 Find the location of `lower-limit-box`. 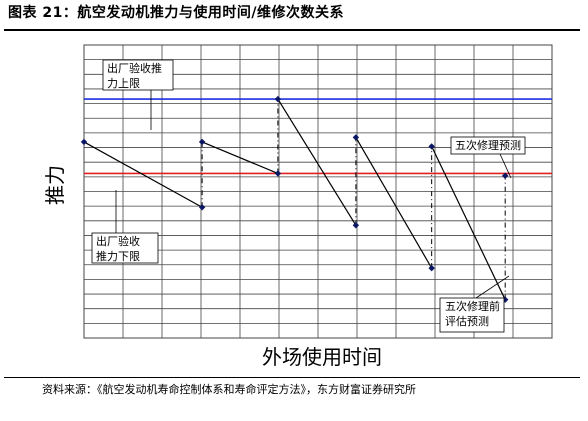

lower-limit-box is located at coordinates (125, 248).